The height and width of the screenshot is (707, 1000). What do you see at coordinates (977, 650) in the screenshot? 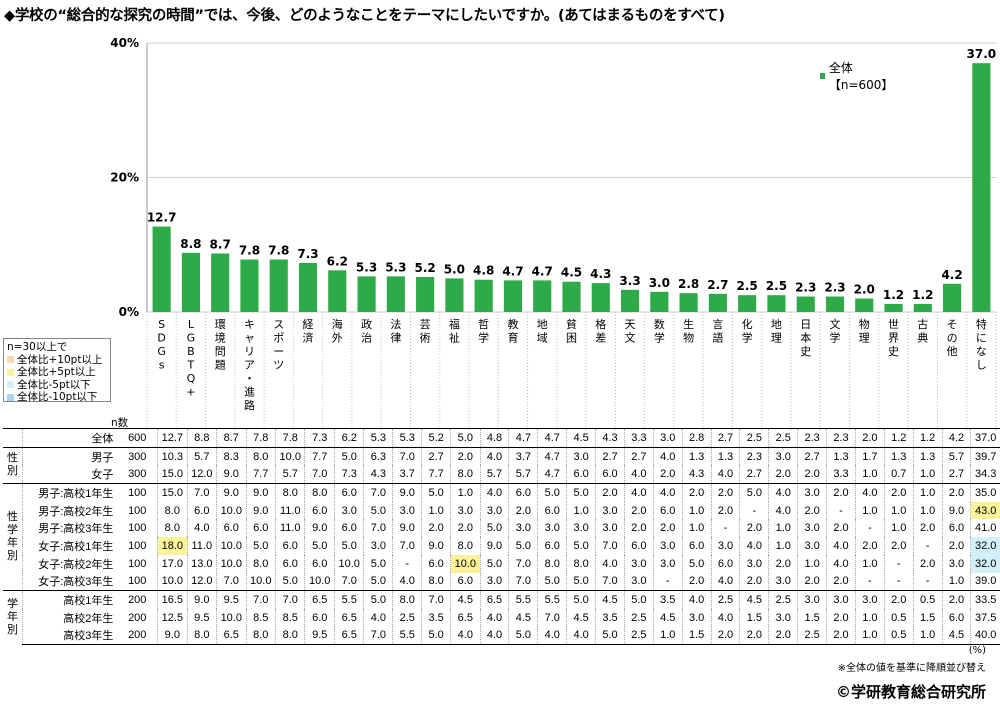
I see `unit-label: (%)` at bounding box center [977, 650].